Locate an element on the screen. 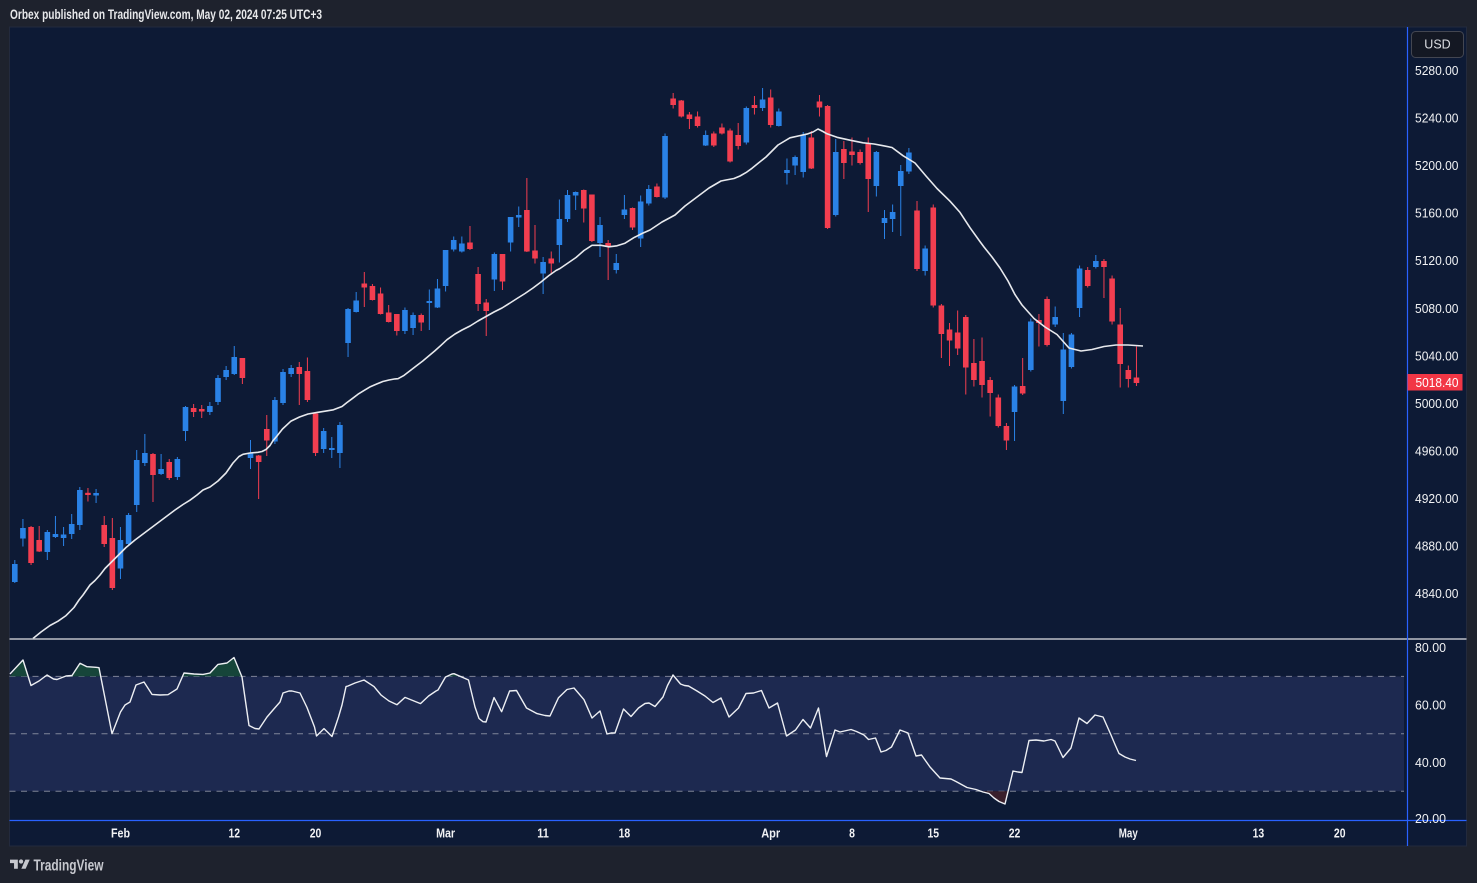 The image size is (1477, 883). svg-text: 5280.00 is located at coordinates (1437, 70).